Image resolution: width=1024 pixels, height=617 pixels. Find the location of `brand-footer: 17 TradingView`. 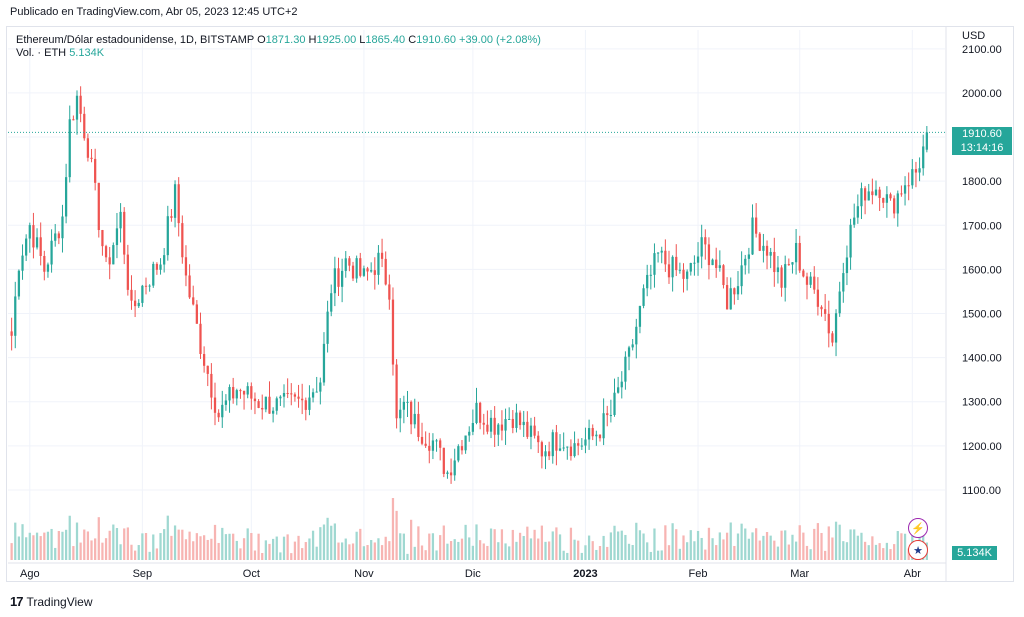

brand-footer: 17 TradingView is located at coordinates (51, 601).